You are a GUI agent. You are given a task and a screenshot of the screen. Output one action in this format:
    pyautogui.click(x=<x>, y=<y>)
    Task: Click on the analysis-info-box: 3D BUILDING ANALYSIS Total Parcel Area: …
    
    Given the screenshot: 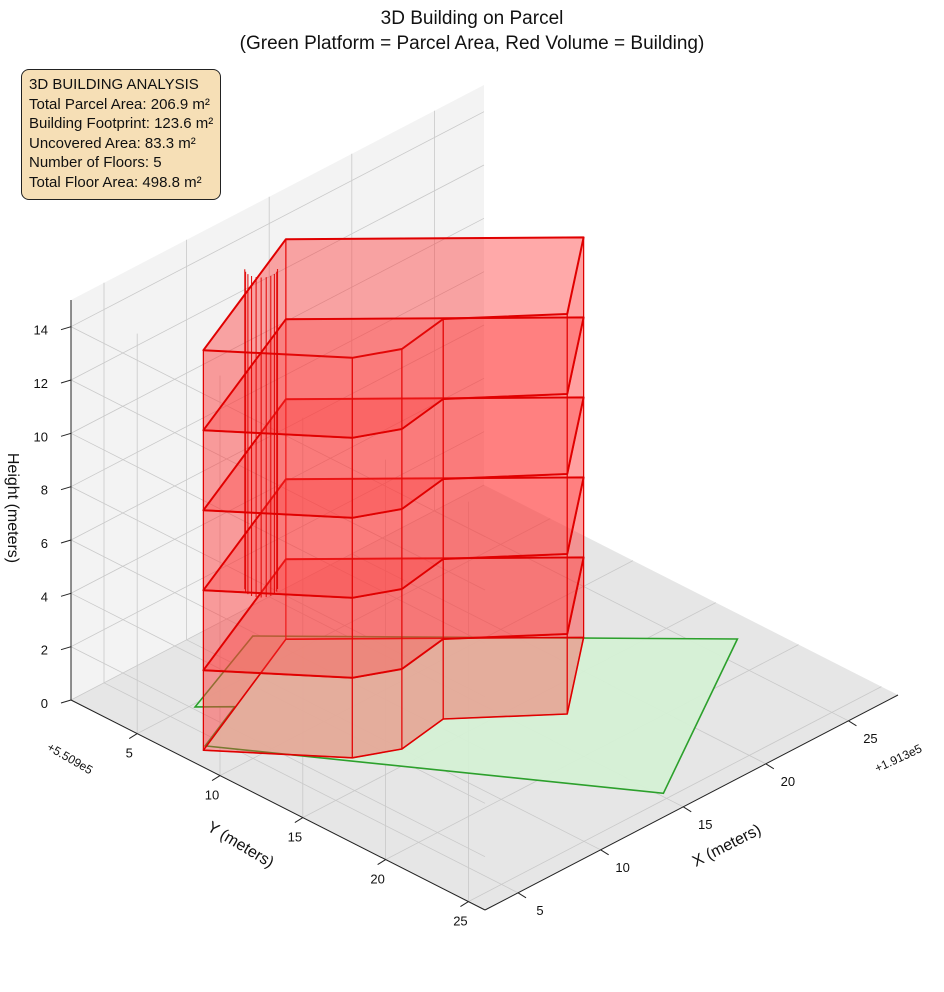 What is the action you would take?
    pyautogui.click(x=121, y=134)
    